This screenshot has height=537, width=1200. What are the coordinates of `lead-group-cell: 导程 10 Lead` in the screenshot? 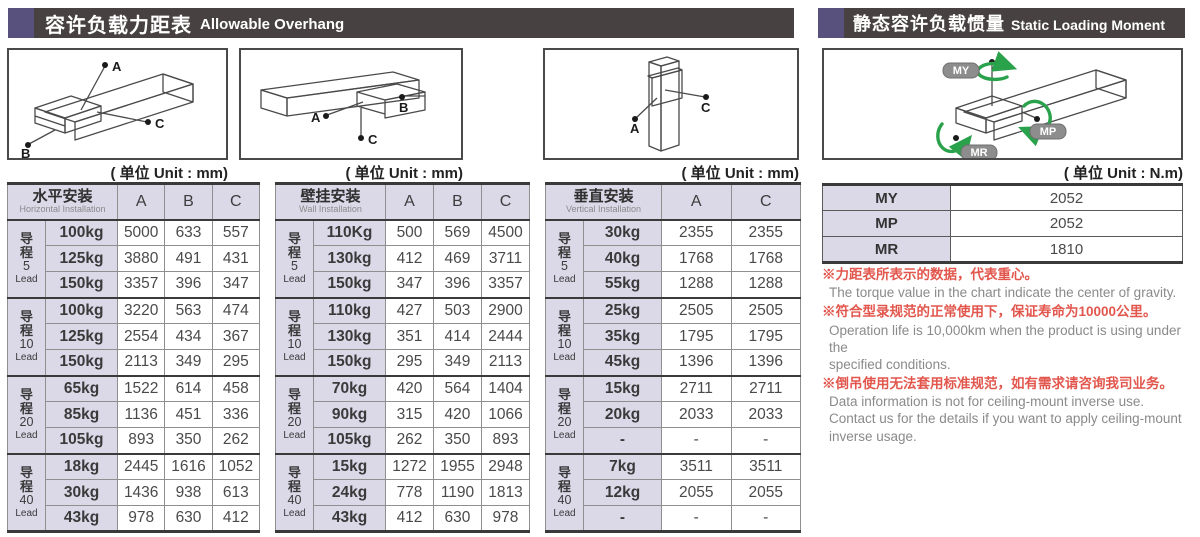 It's located at (294, 336).